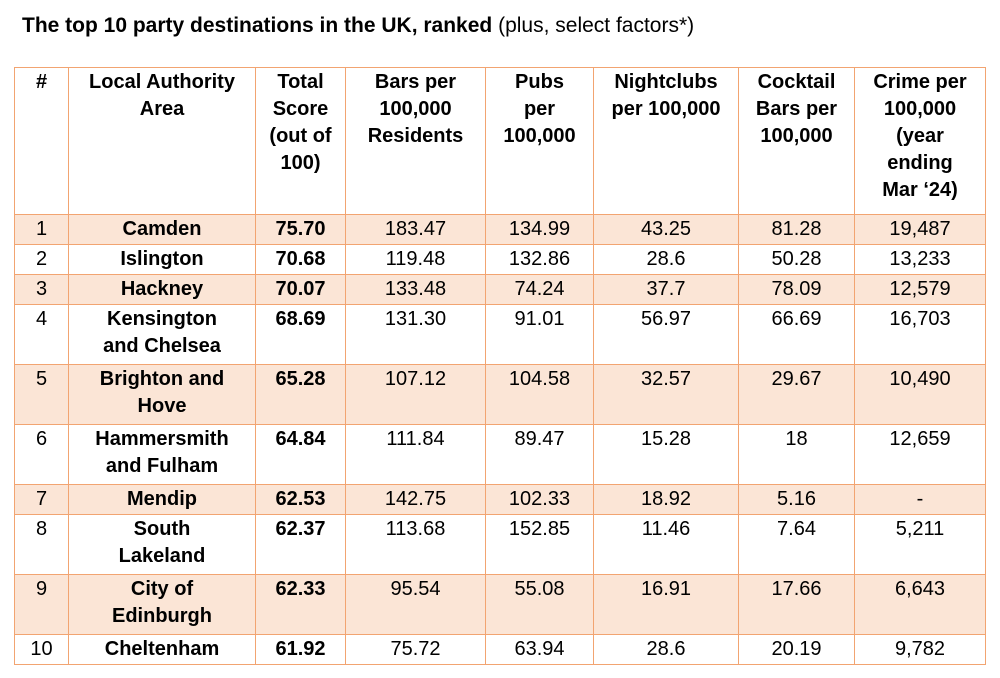 The width and height of the screenshot is (1000, 678). I want to click on col-header-nightclubs: Nightclubs per 100,000, so click(666, 141).